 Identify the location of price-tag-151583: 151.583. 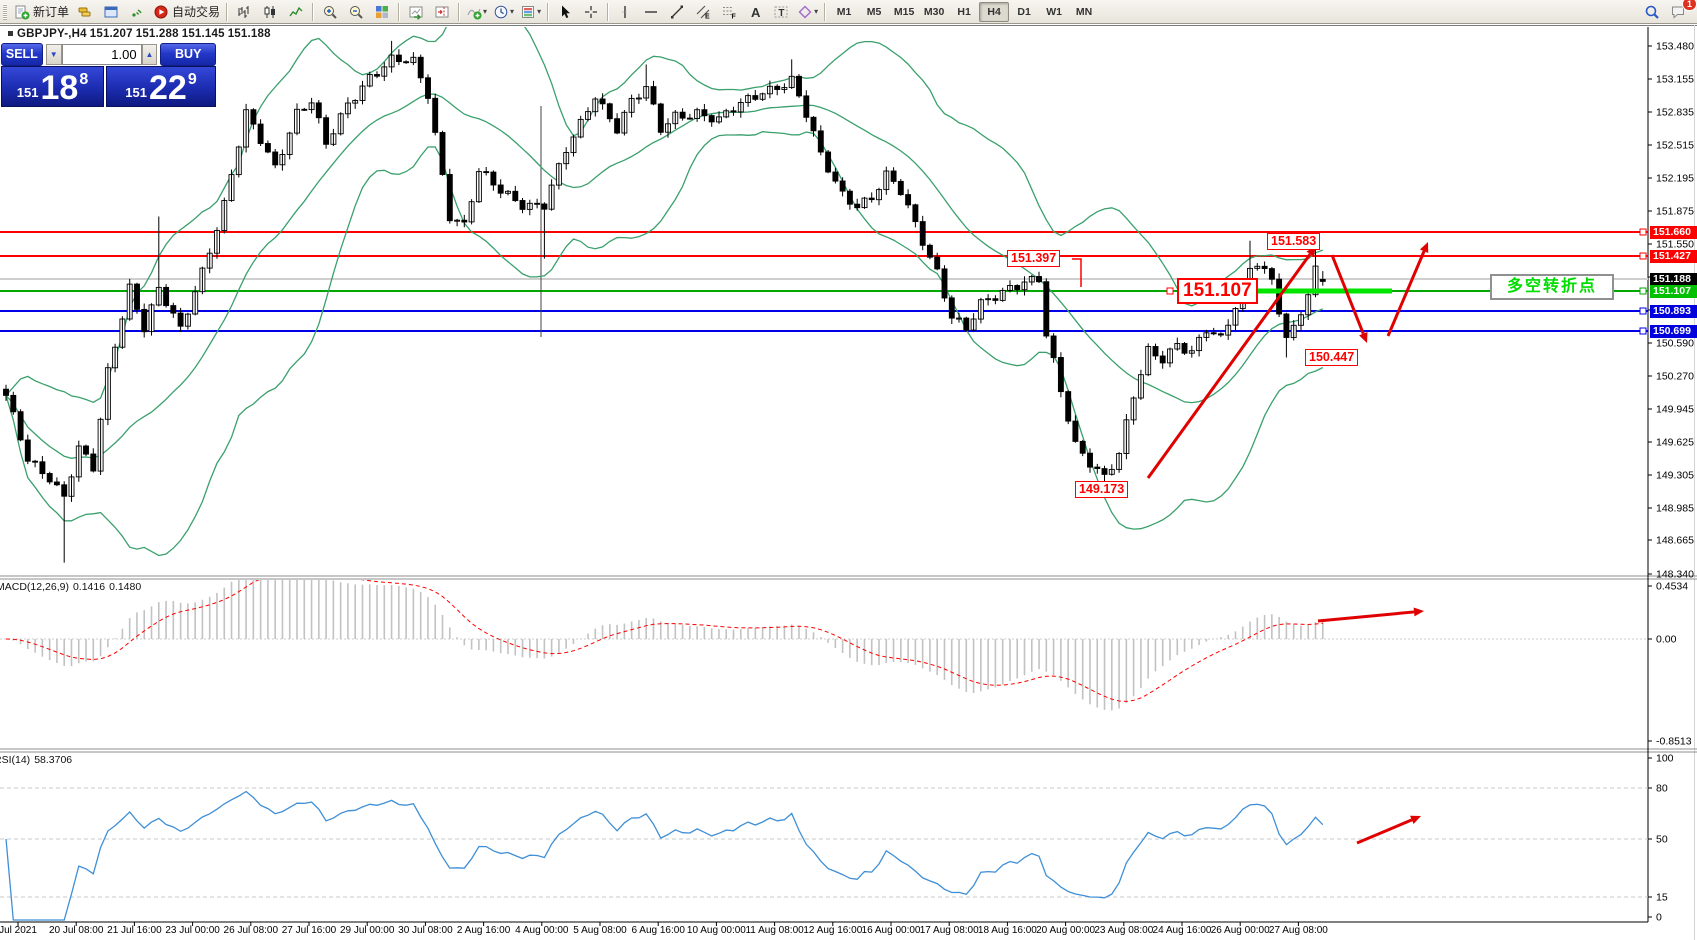
(1294, 241).